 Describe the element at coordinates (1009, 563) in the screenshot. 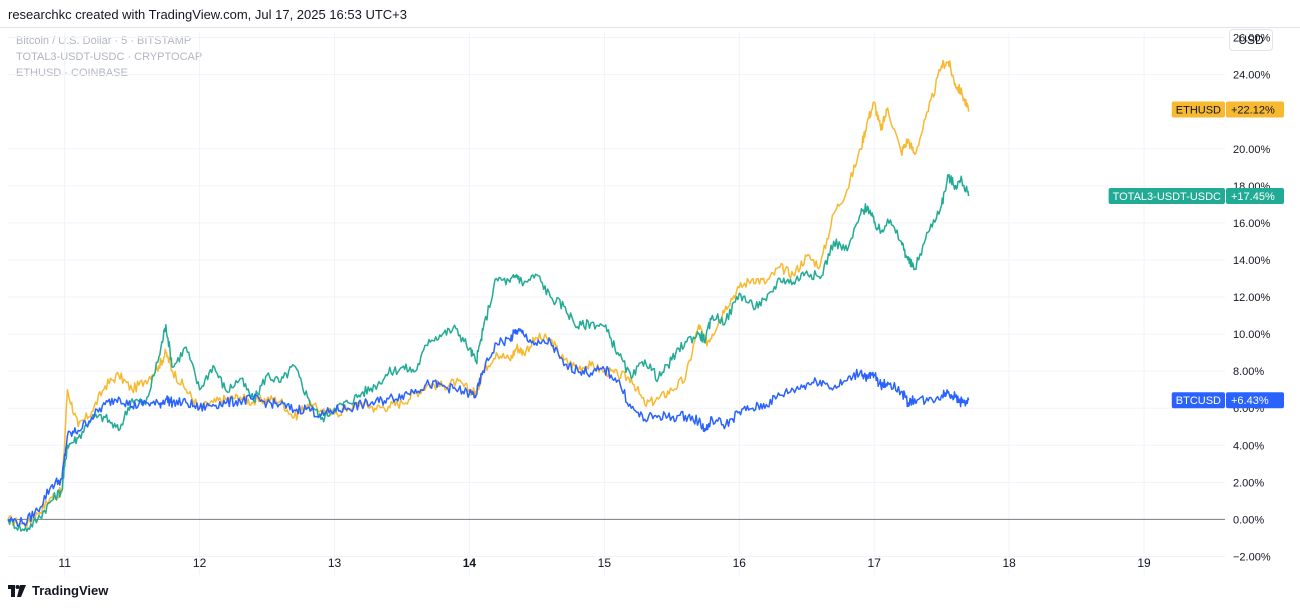

I see `x-tick-label: 18` at that location.